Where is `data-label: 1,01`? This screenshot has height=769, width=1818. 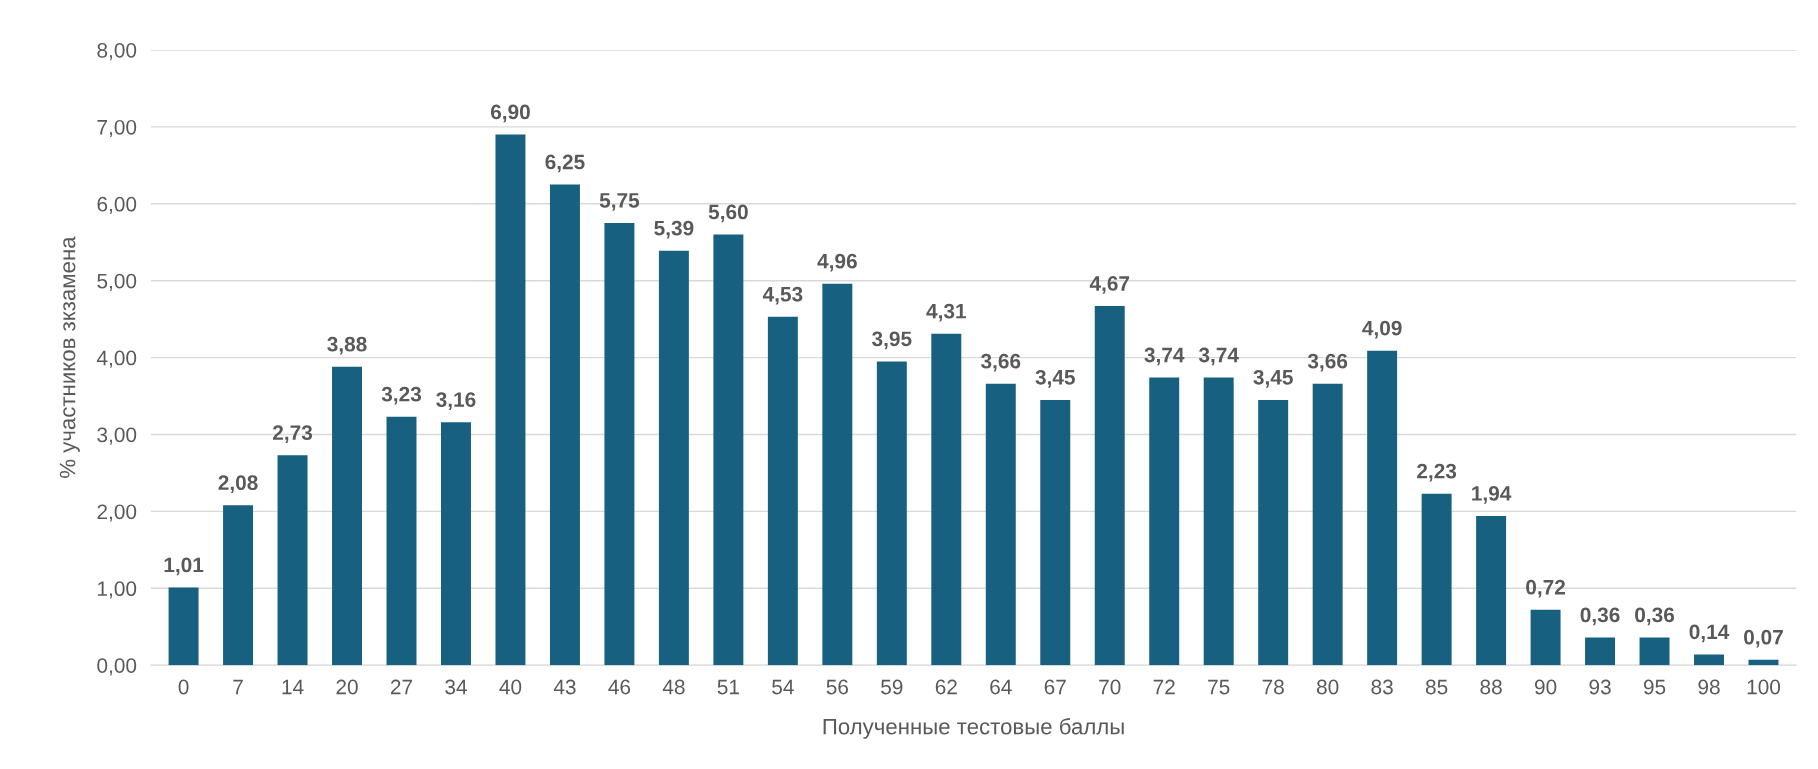 data-label: 1,01 is located at coordinates (184, 566).